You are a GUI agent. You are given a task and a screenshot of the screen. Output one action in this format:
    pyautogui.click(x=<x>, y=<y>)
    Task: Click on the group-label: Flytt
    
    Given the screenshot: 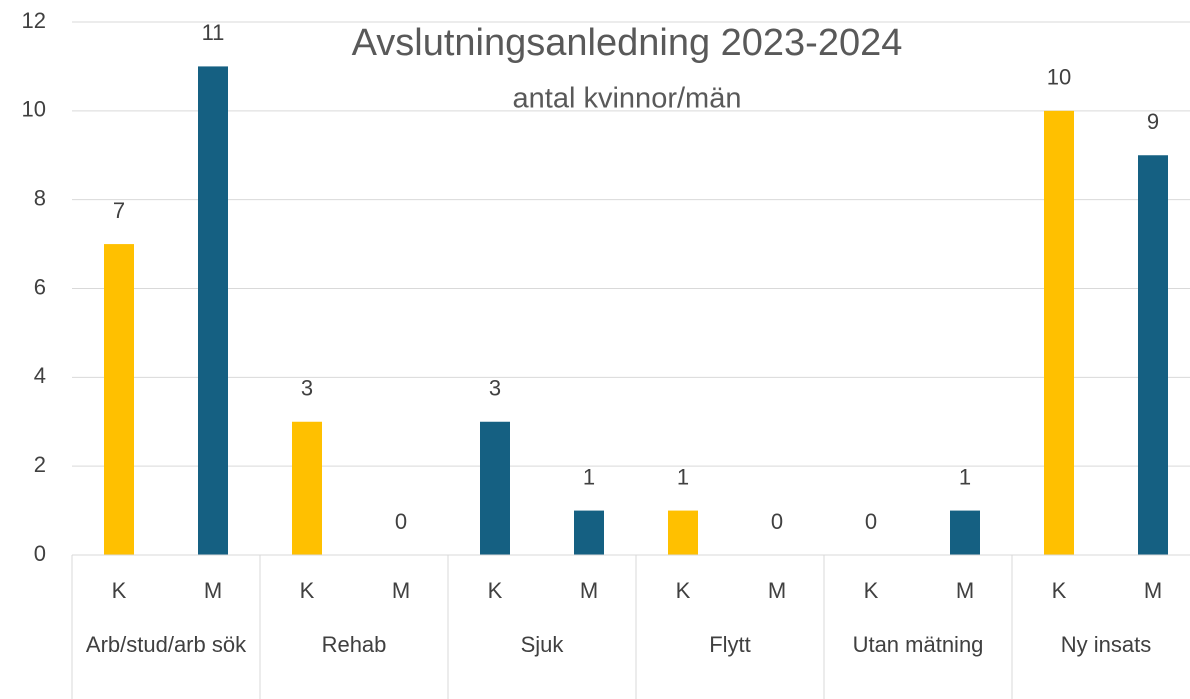 What is the action you would take?
    pyautogui.click(x=730, y=644)
    